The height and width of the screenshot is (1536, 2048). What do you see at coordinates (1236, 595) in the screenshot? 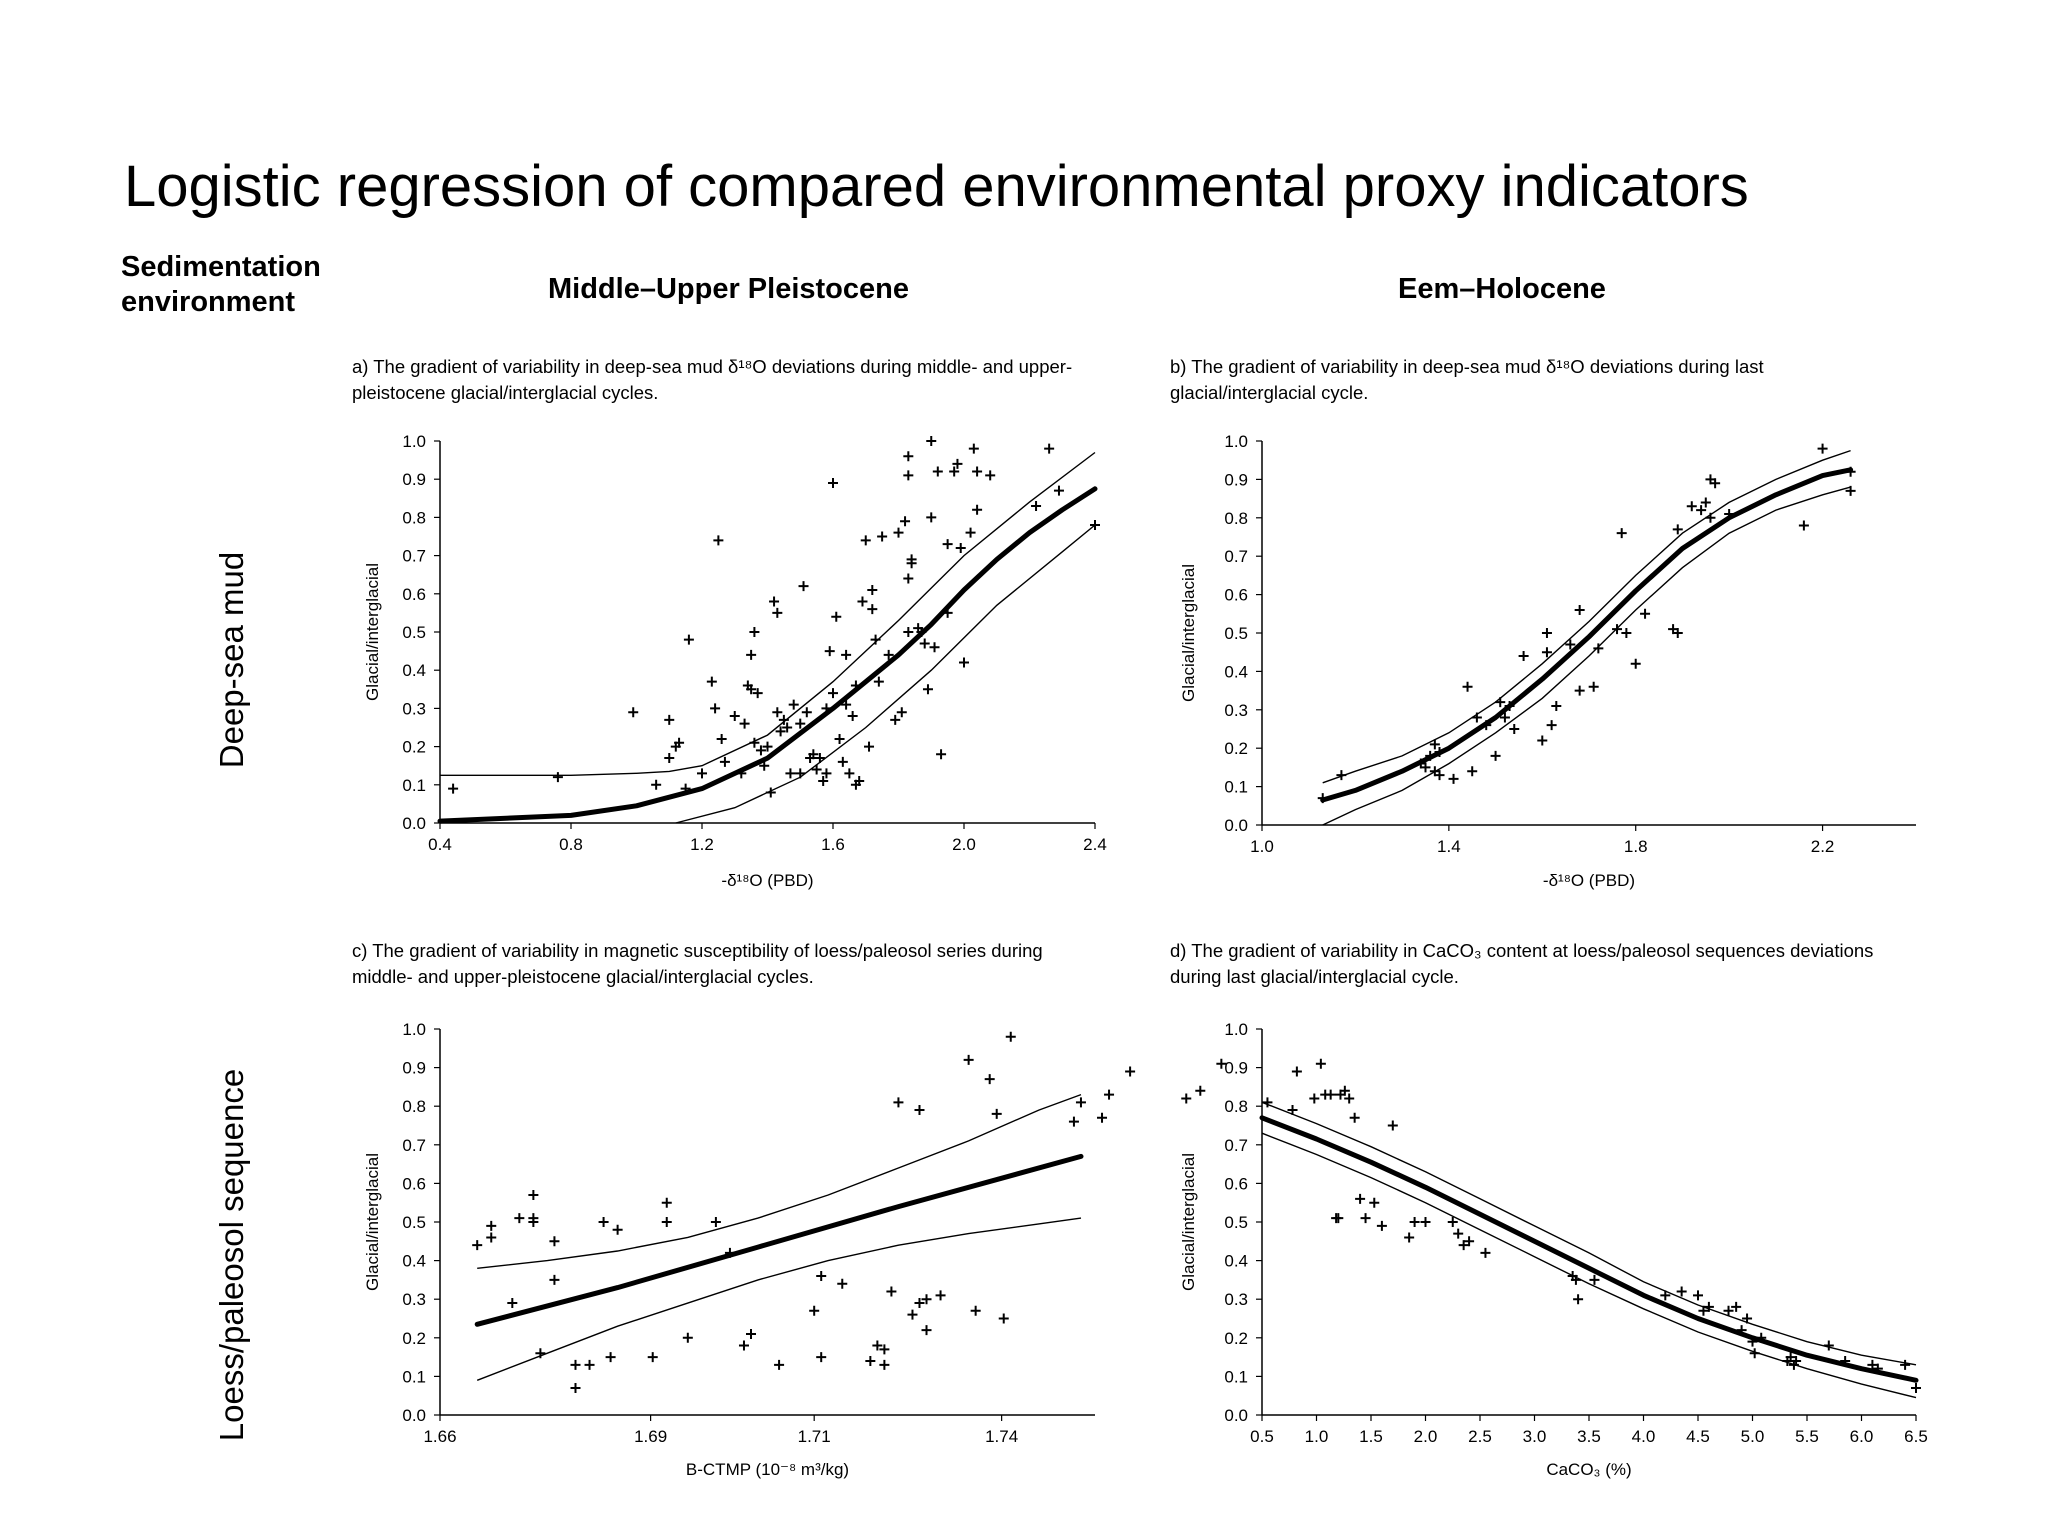
I see `y-tick-label: 0.6` at bounding box center [1236, 595].